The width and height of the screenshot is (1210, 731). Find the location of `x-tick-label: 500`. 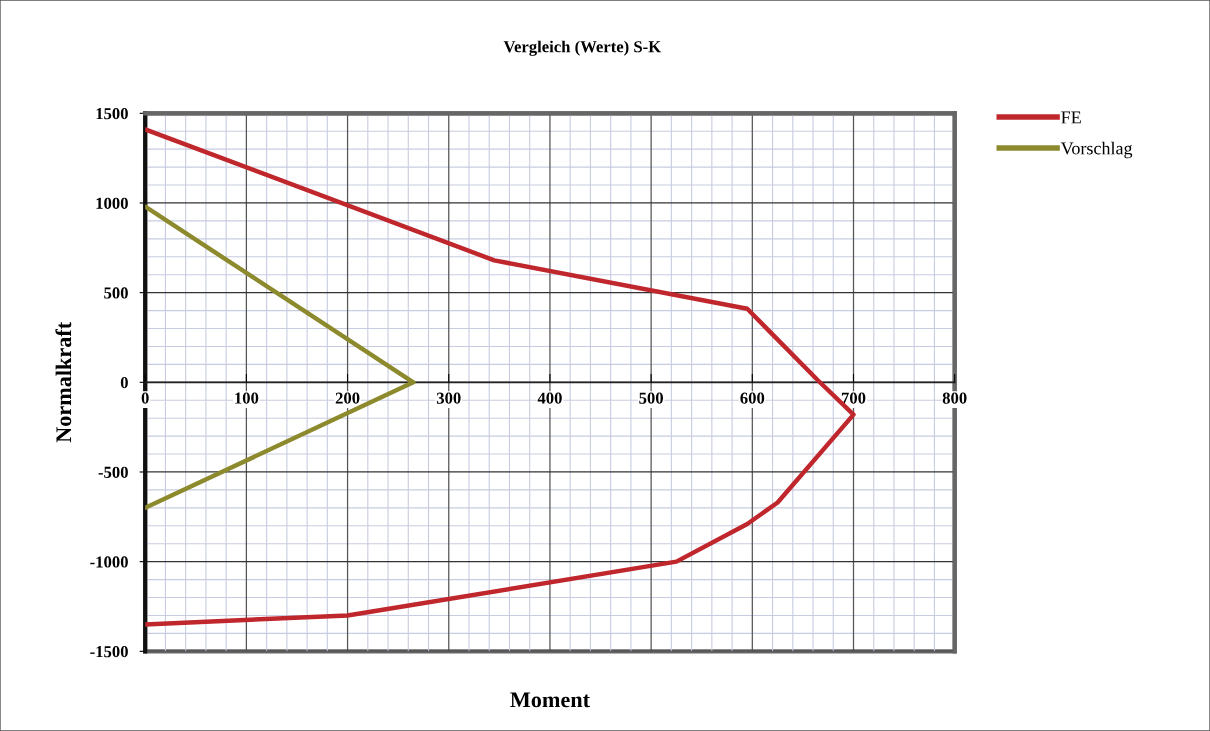

x-tick-label: 500 is located at coordinates (651, 398).